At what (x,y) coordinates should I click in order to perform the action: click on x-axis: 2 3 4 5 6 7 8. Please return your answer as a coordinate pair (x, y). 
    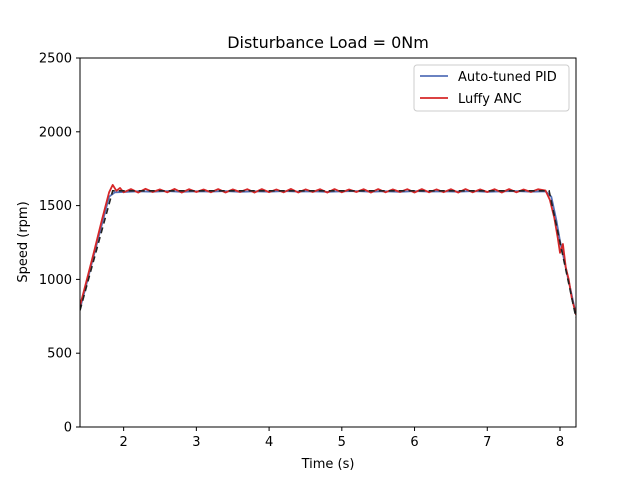
    Looking at the image, I should click on (341, 438).